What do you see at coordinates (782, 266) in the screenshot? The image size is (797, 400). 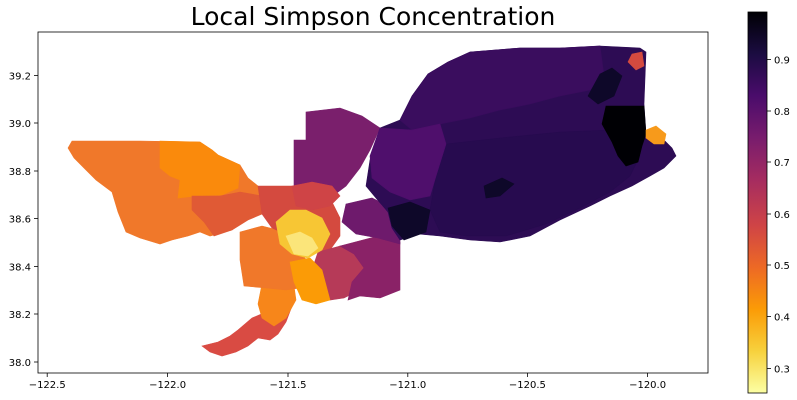 I see `colorbar-tick-label: 0.5` at bounding box center [782, 266].